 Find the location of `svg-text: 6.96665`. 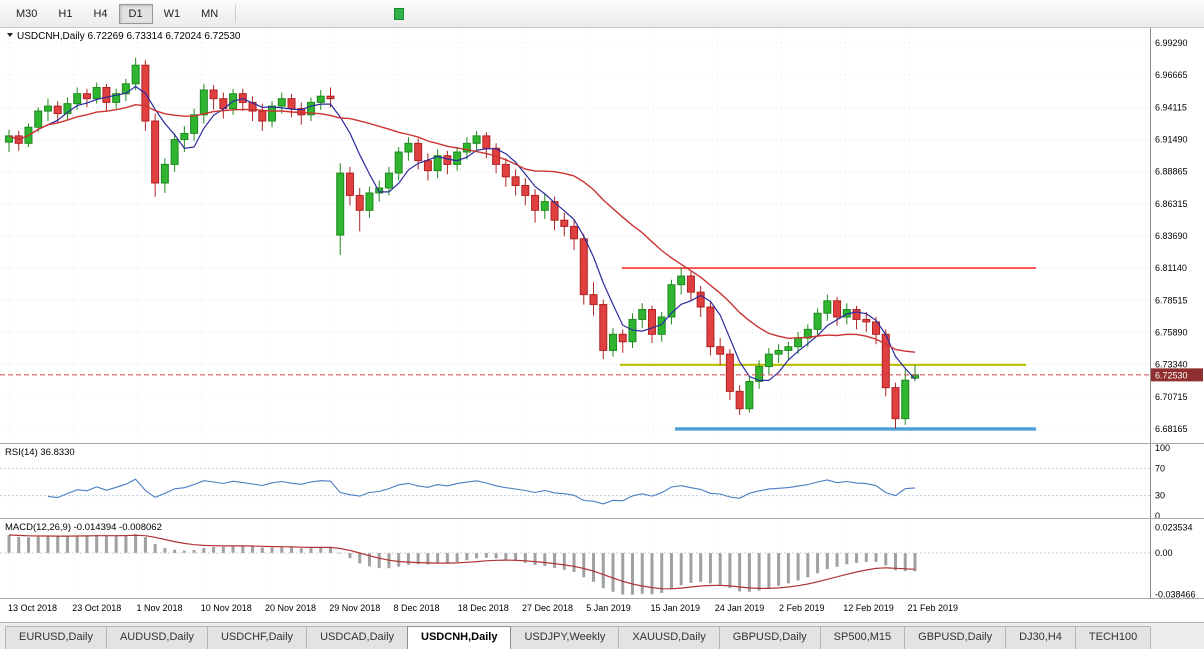

svg-text: 6.96665 is located at coordinates (1171, 75).